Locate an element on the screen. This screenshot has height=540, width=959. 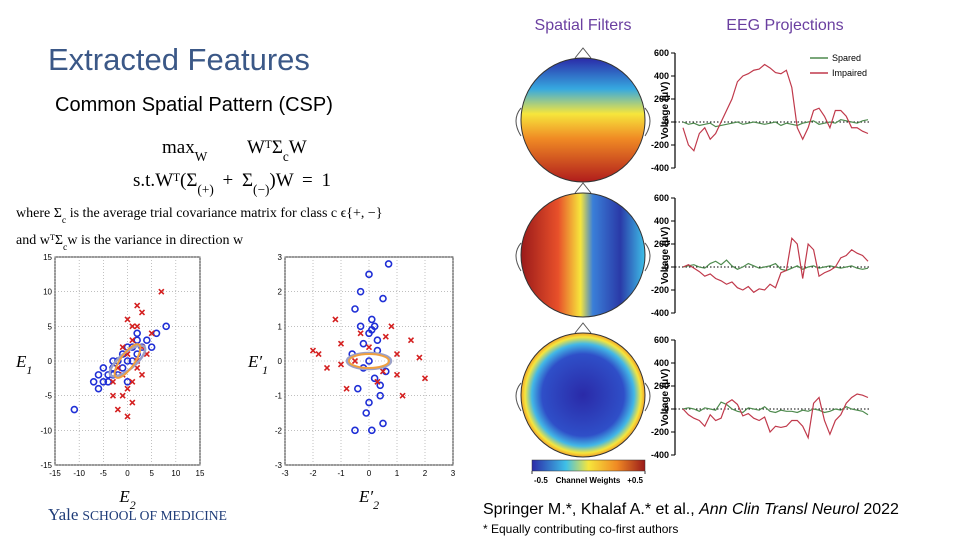
text-run: c is located at coordinates (65, 247).